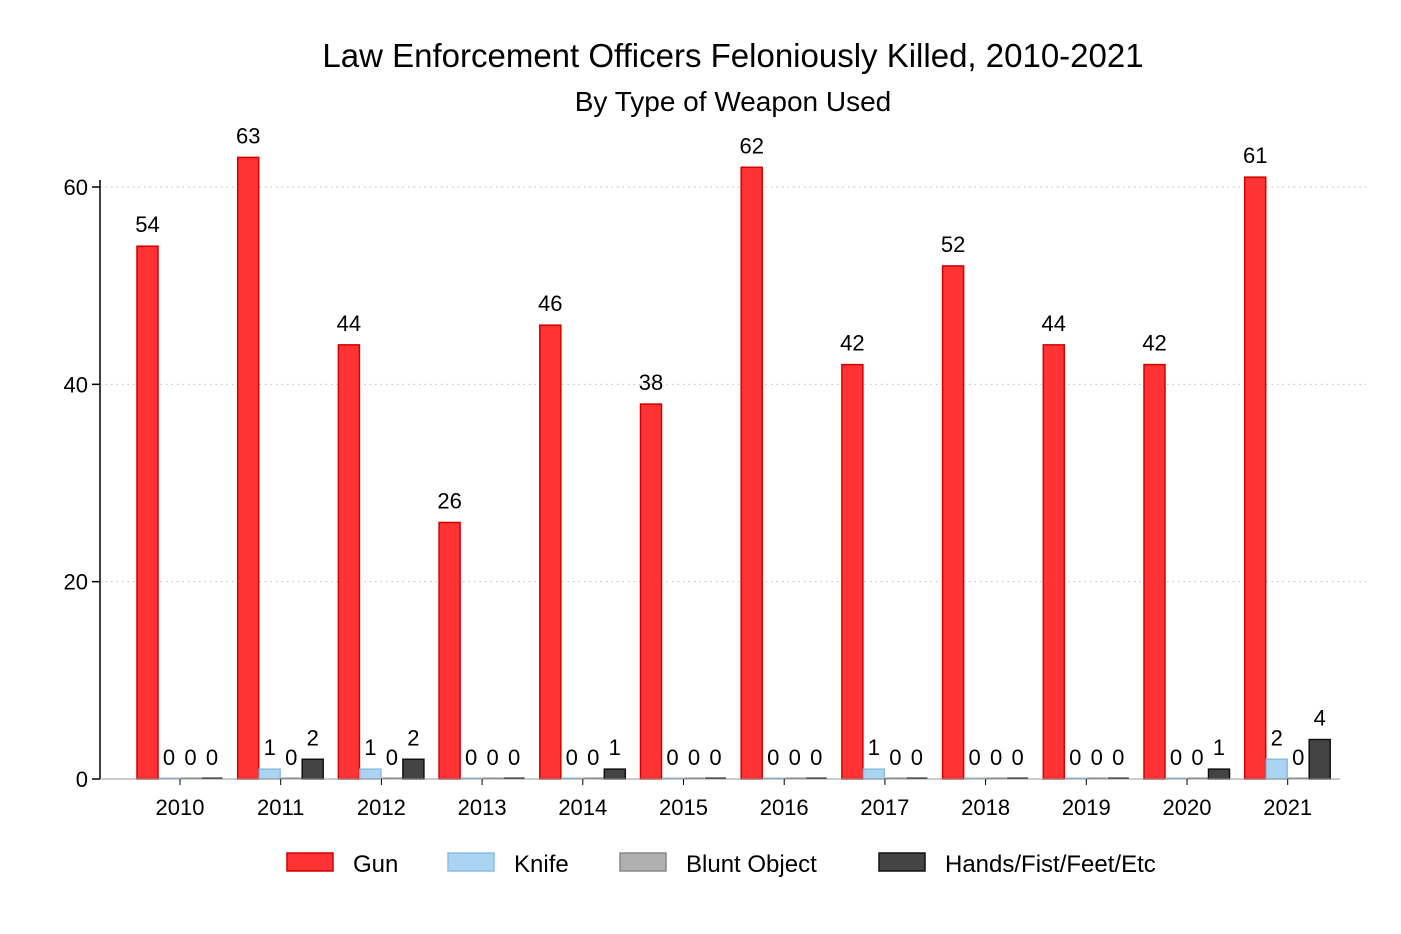  I want to click on data-label: 52, so click(953, 244).